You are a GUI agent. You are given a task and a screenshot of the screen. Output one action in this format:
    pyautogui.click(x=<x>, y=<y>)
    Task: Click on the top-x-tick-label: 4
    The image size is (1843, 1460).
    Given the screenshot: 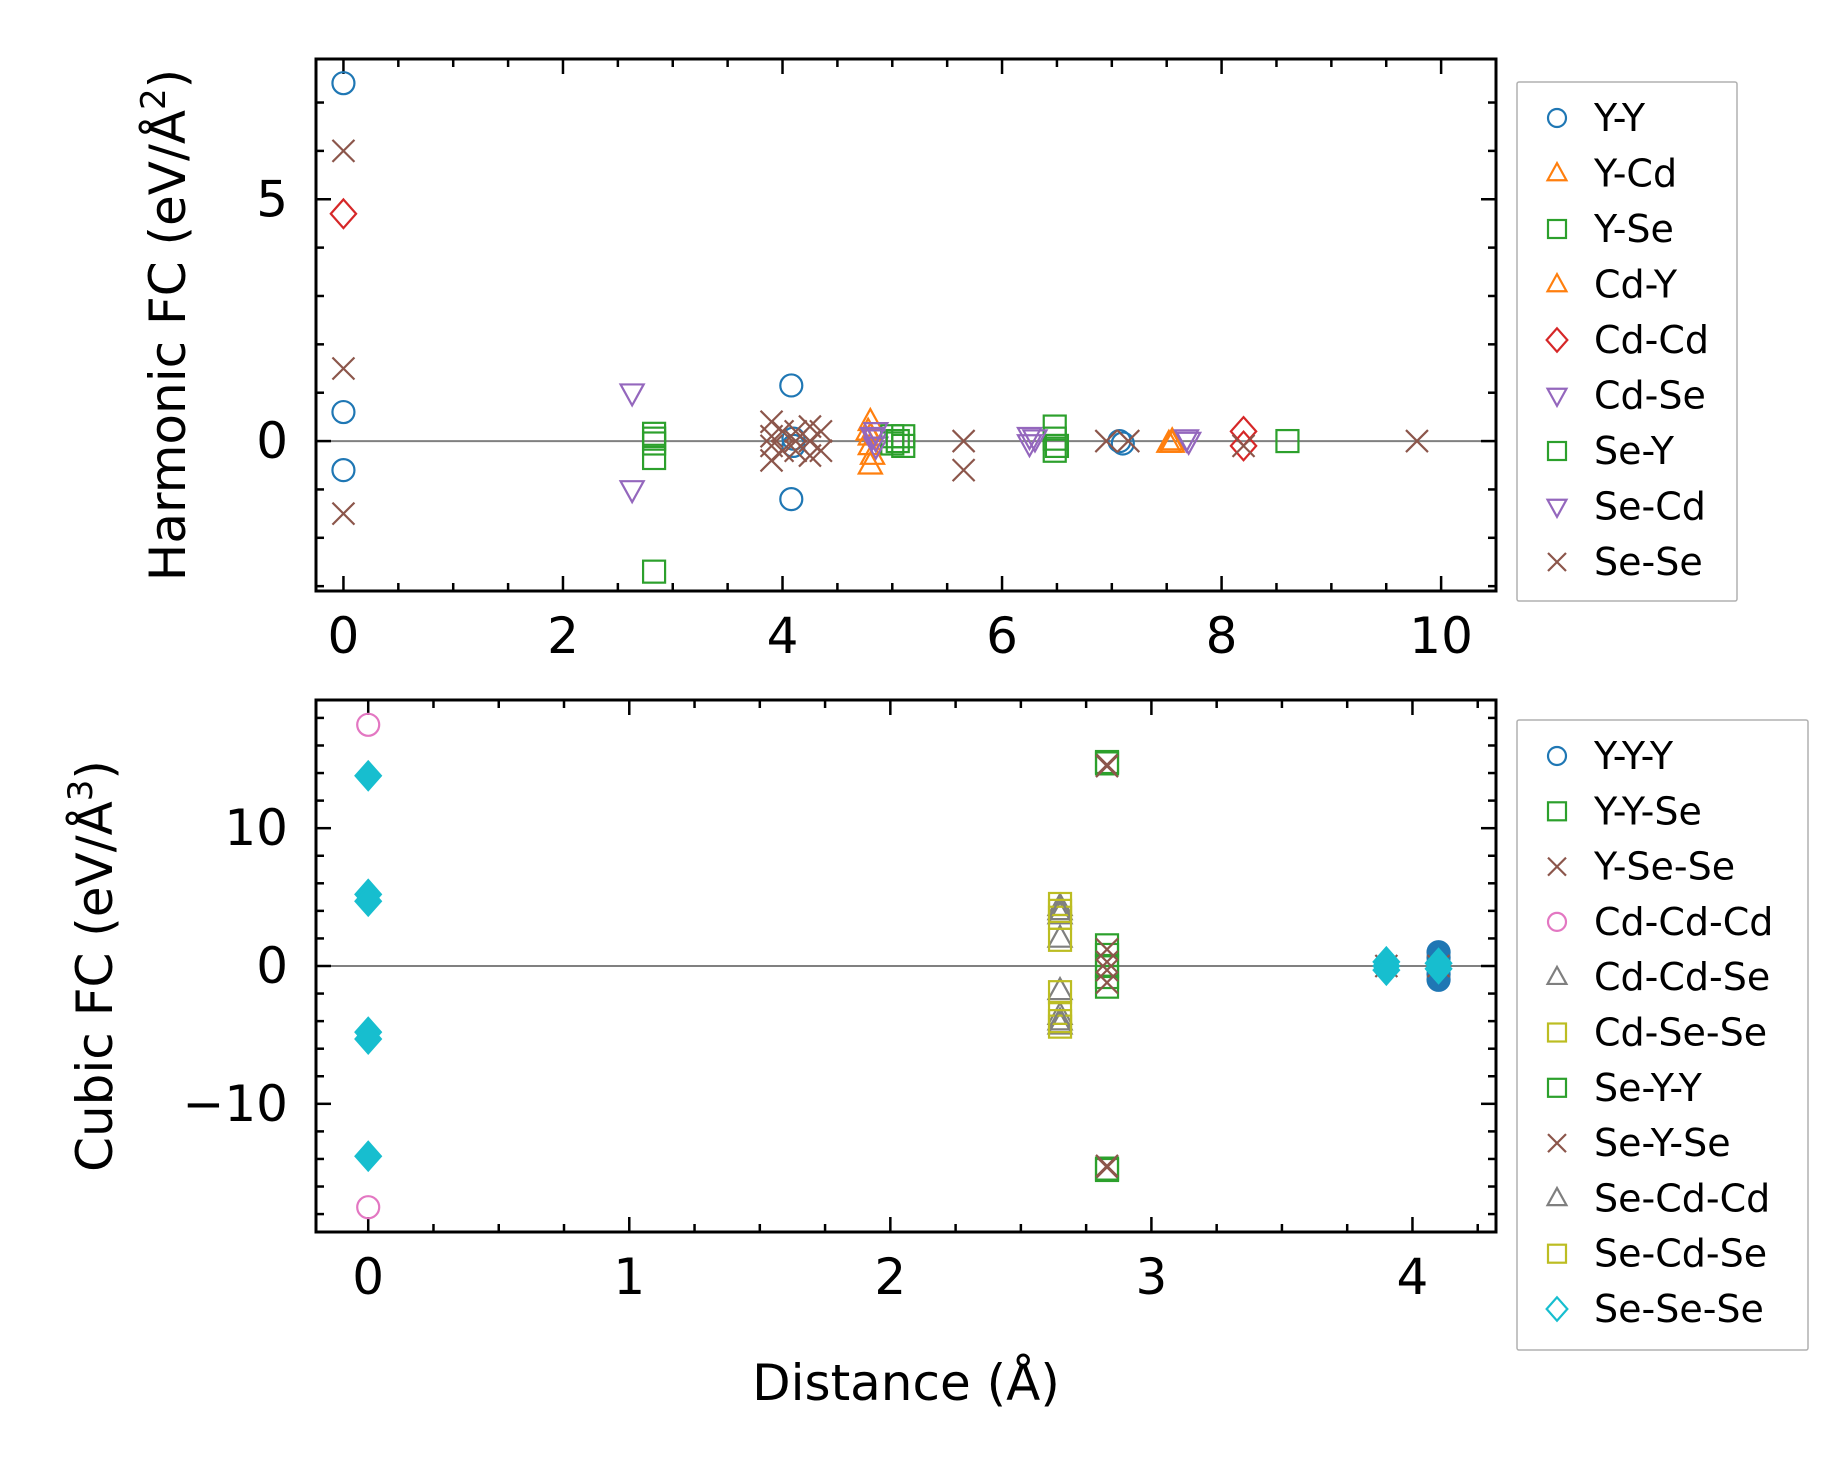 What is the action you would take?
    pyautogui.click(x=783, y=636)
    